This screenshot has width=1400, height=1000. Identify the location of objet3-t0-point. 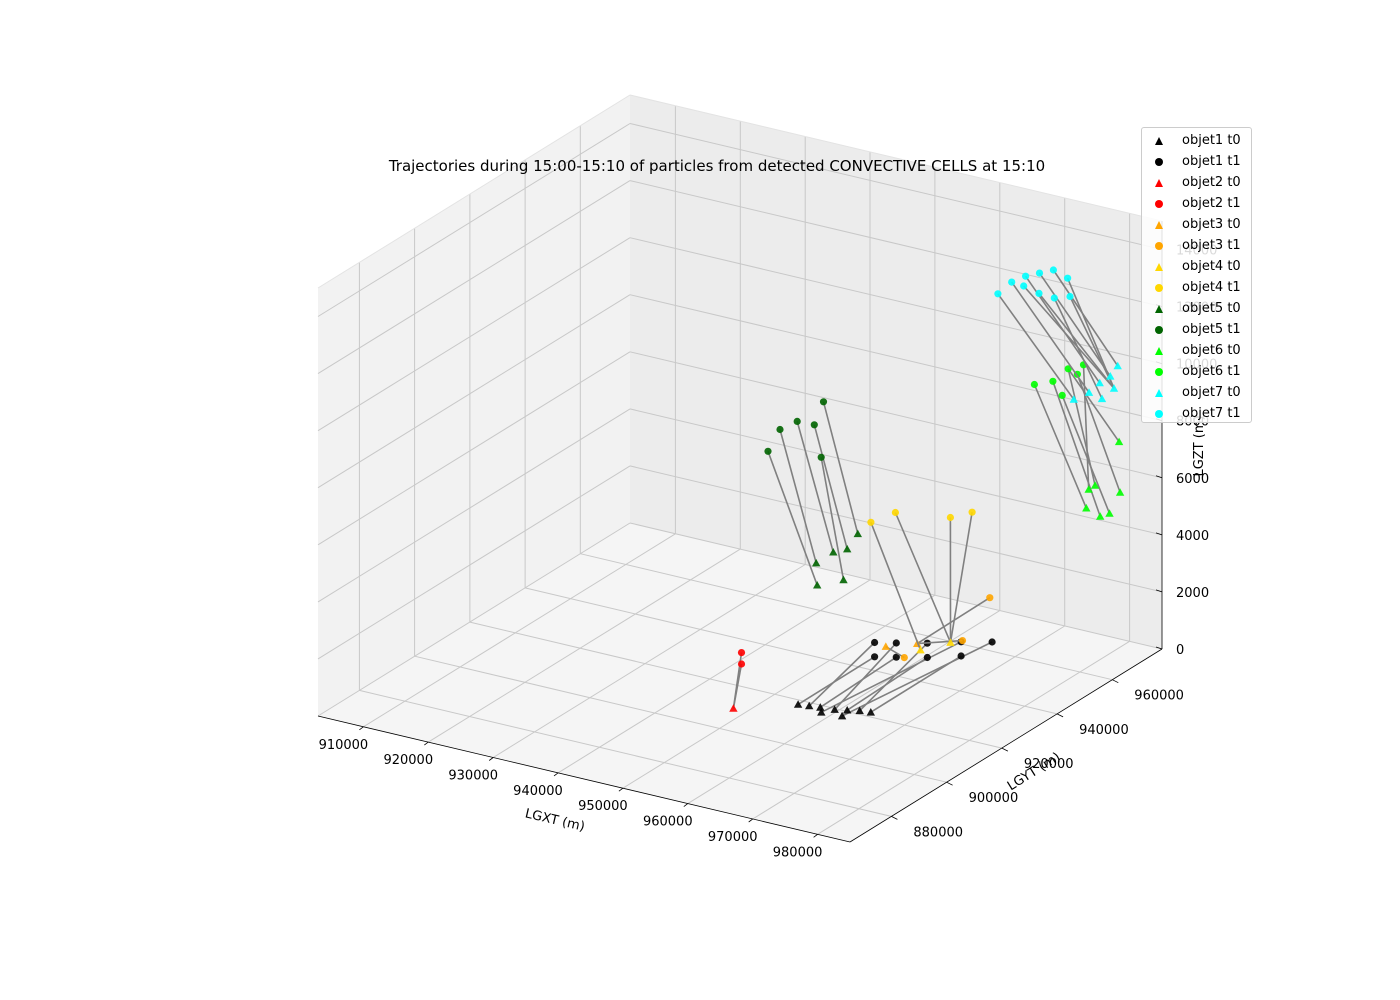
(885, 646).